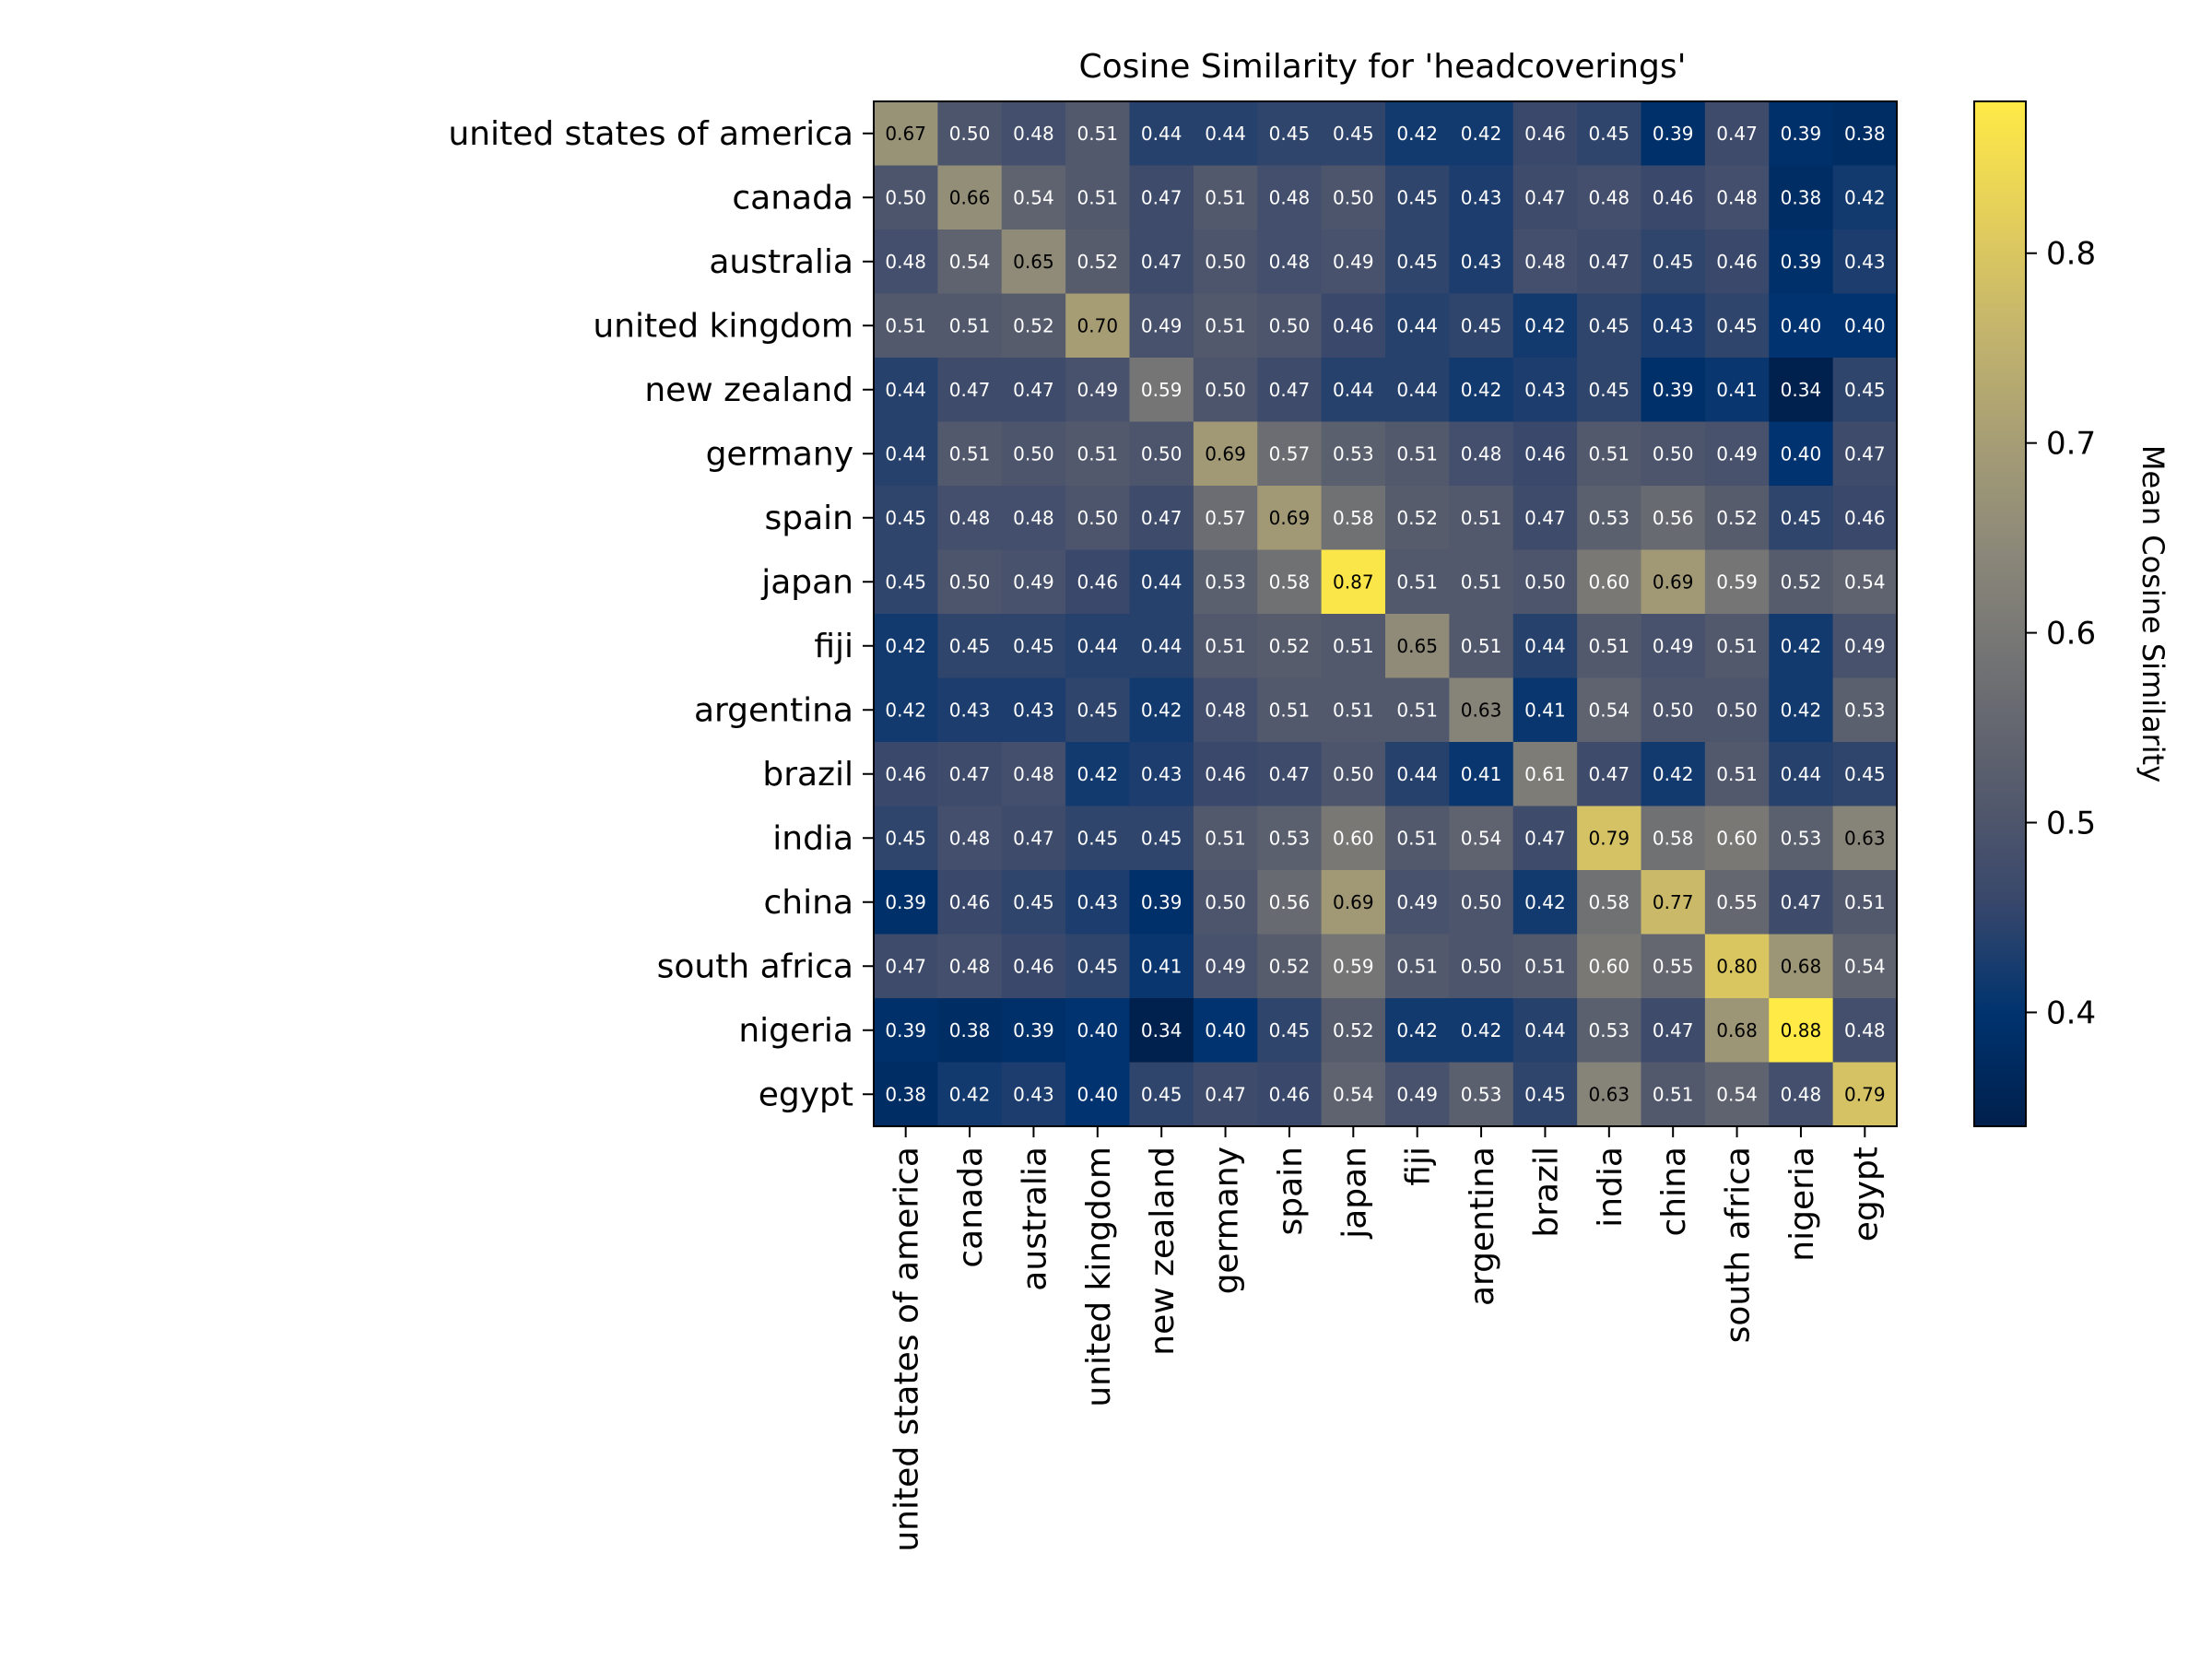 Image resolution: width=2212 pixels, height=1659 pixels. Describe the element at coordinates (1801, 1030) in the screenshot. I see `cell-value-label: 0.88` at that location.